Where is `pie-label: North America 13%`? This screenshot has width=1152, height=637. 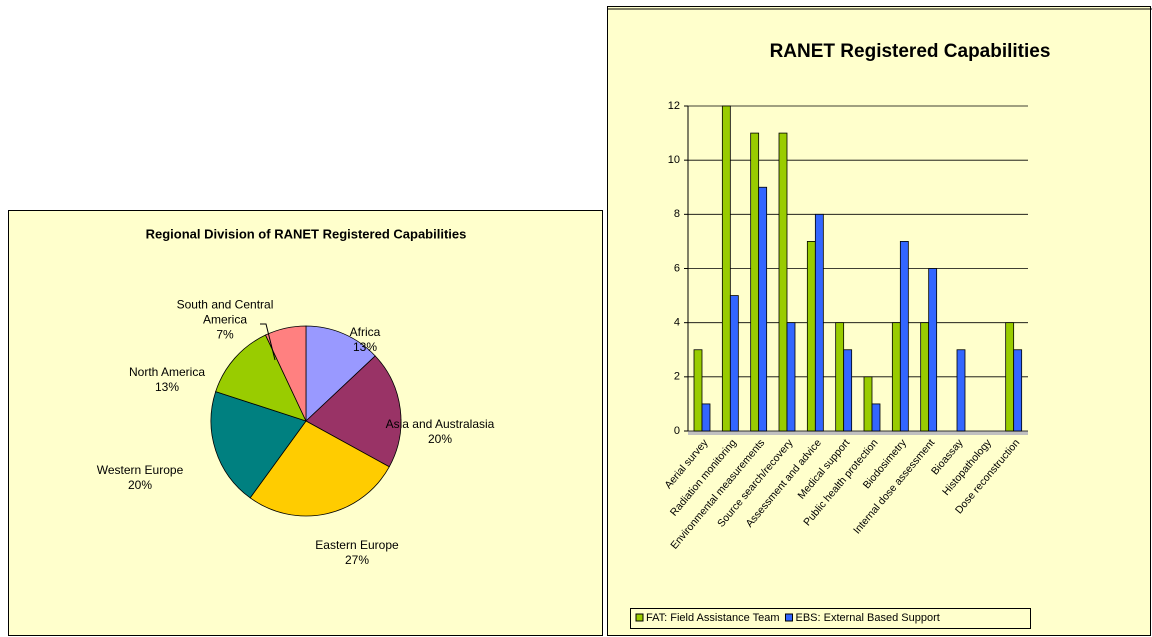
pie-label: North America 13% is located at coordinates (167, 380).